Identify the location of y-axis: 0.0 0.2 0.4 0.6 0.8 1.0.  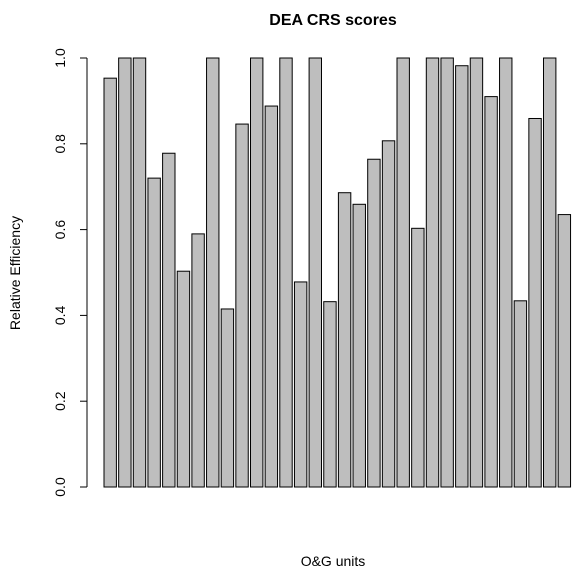
(70, 272).